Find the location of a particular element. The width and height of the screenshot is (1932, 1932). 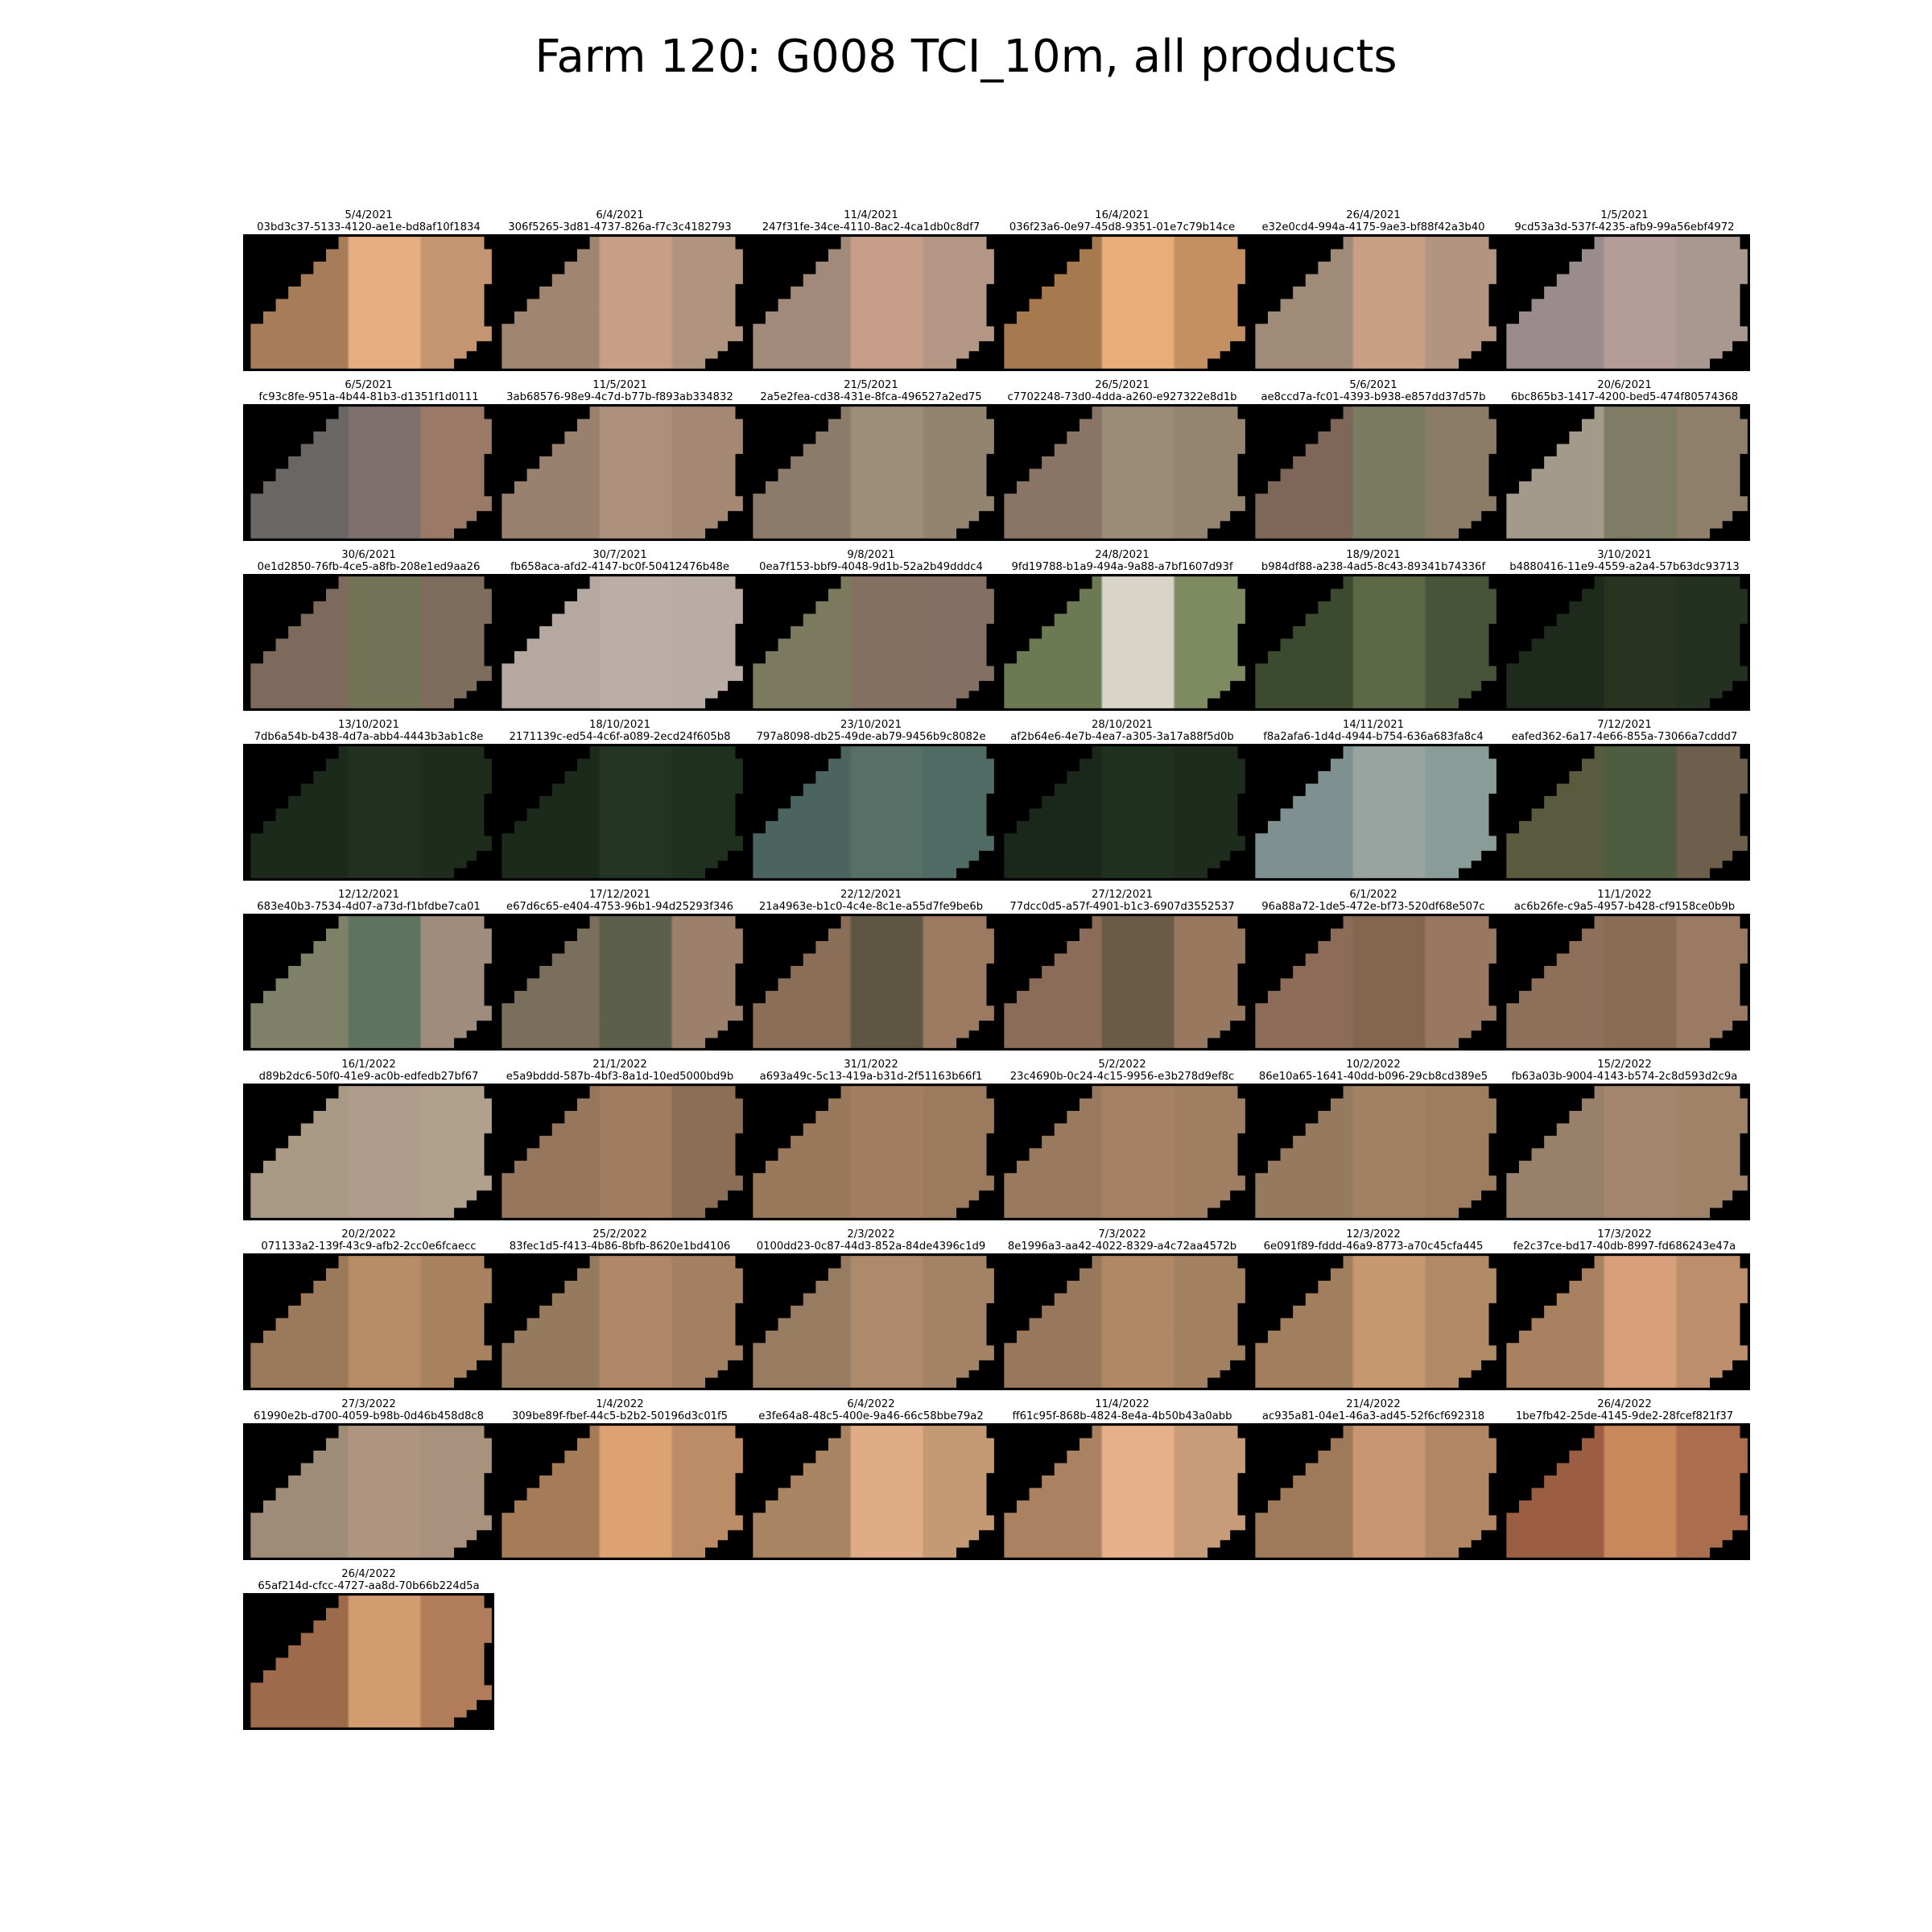

panel-date: 18/10/2021 is located at coordinates (619, 725).